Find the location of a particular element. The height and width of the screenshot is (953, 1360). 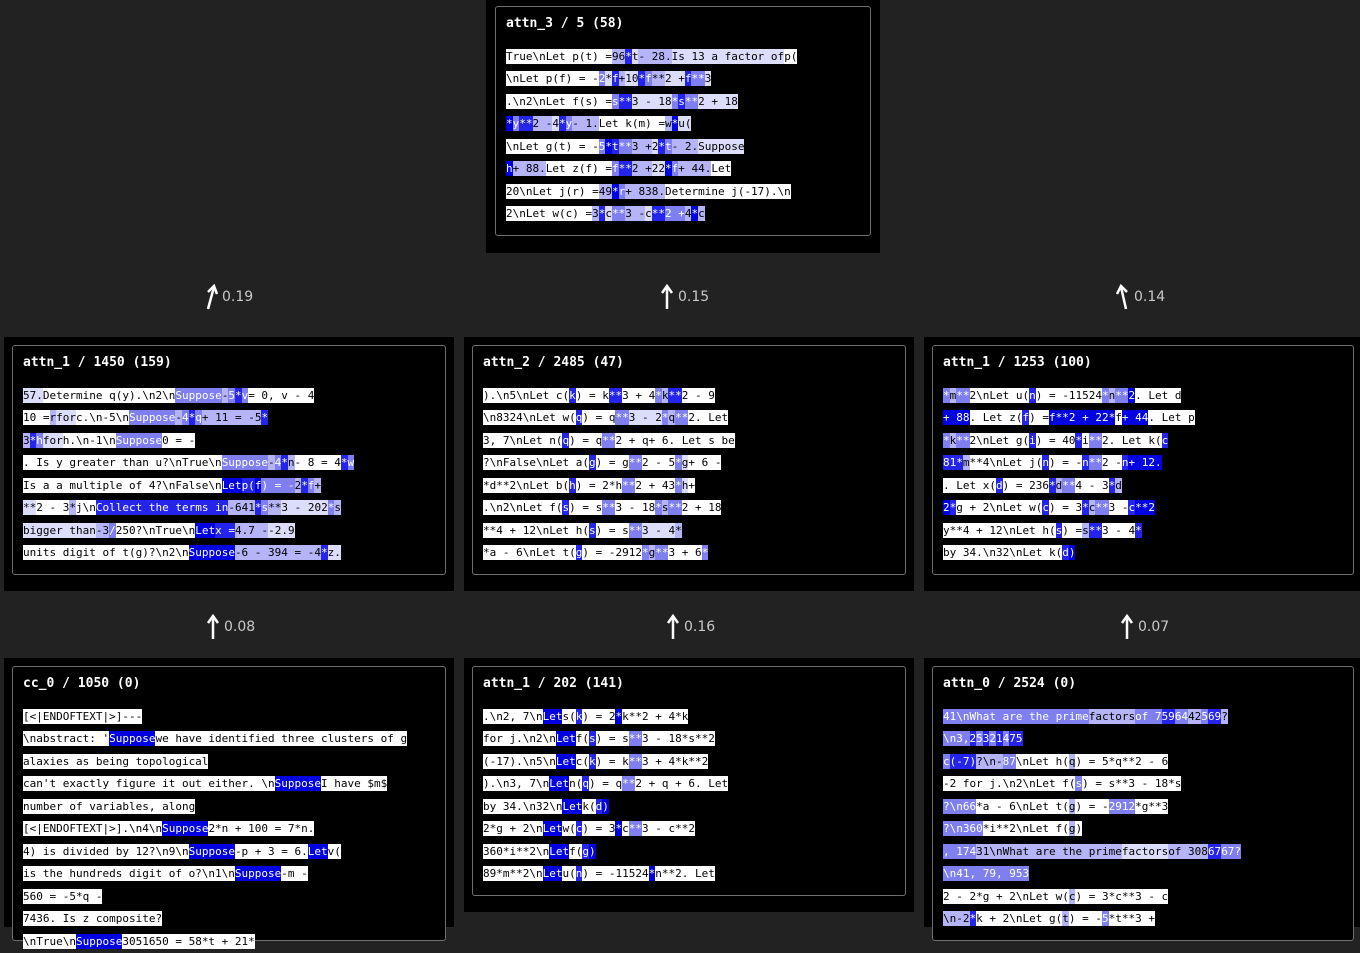

token: ) = g is located at coordinates (612, 463).